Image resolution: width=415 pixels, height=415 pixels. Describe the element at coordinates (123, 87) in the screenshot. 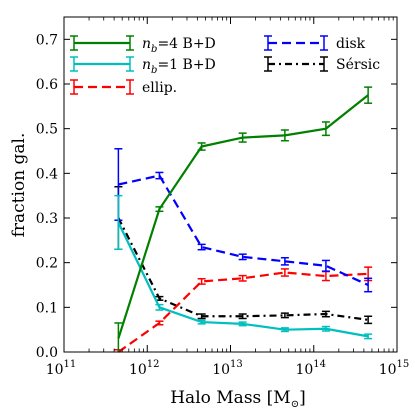

I see `legend-item-ellip: ellip.` at that location.